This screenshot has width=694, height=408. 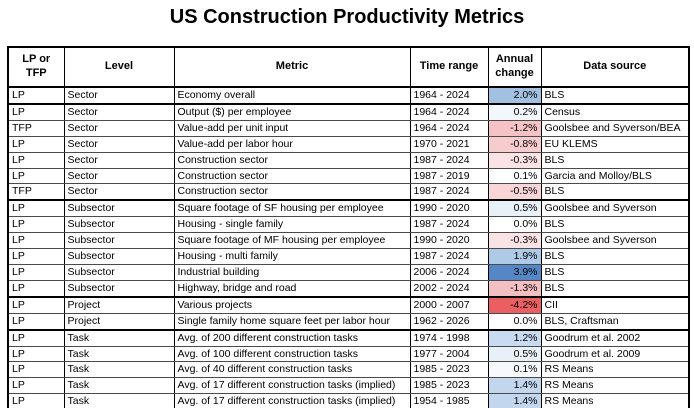 I want to click on cell-metric: Highway, bridge and road, so click(x=291, y=289).